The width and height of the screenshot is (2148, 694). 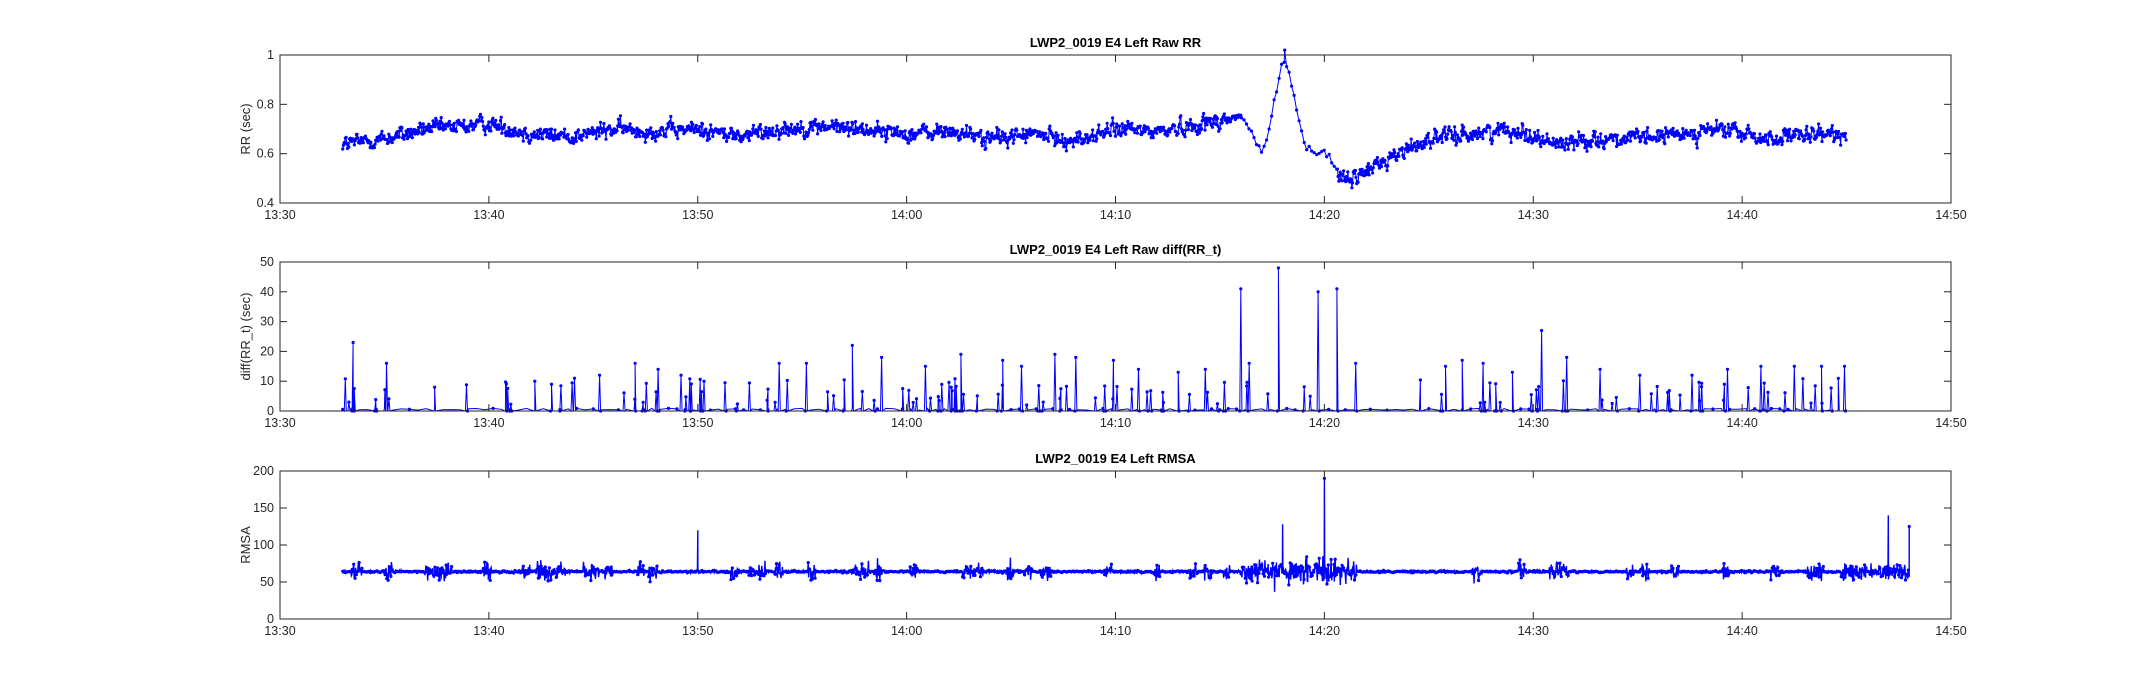 I want to click on y-tick-label: 40, so click(x=267, y=292).